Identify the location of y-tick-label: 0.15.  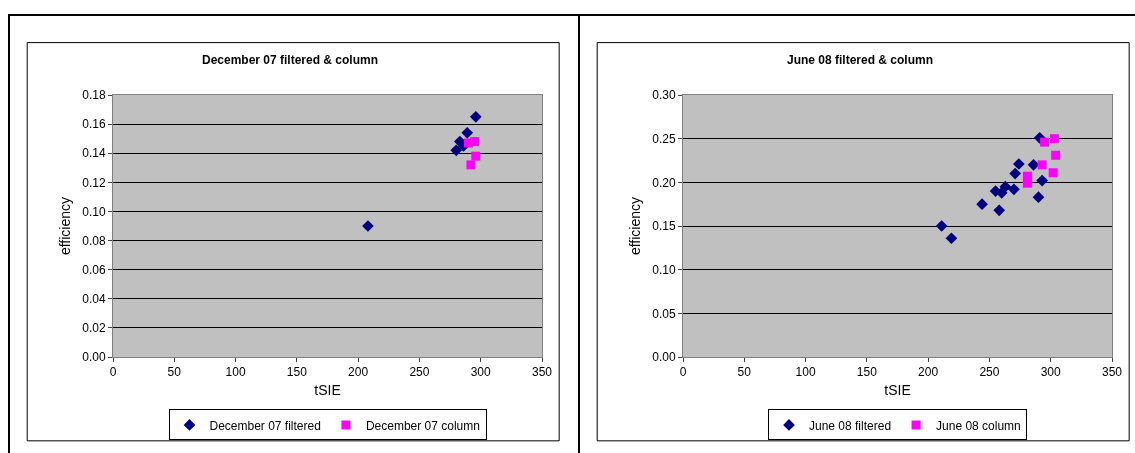
(664, 226).